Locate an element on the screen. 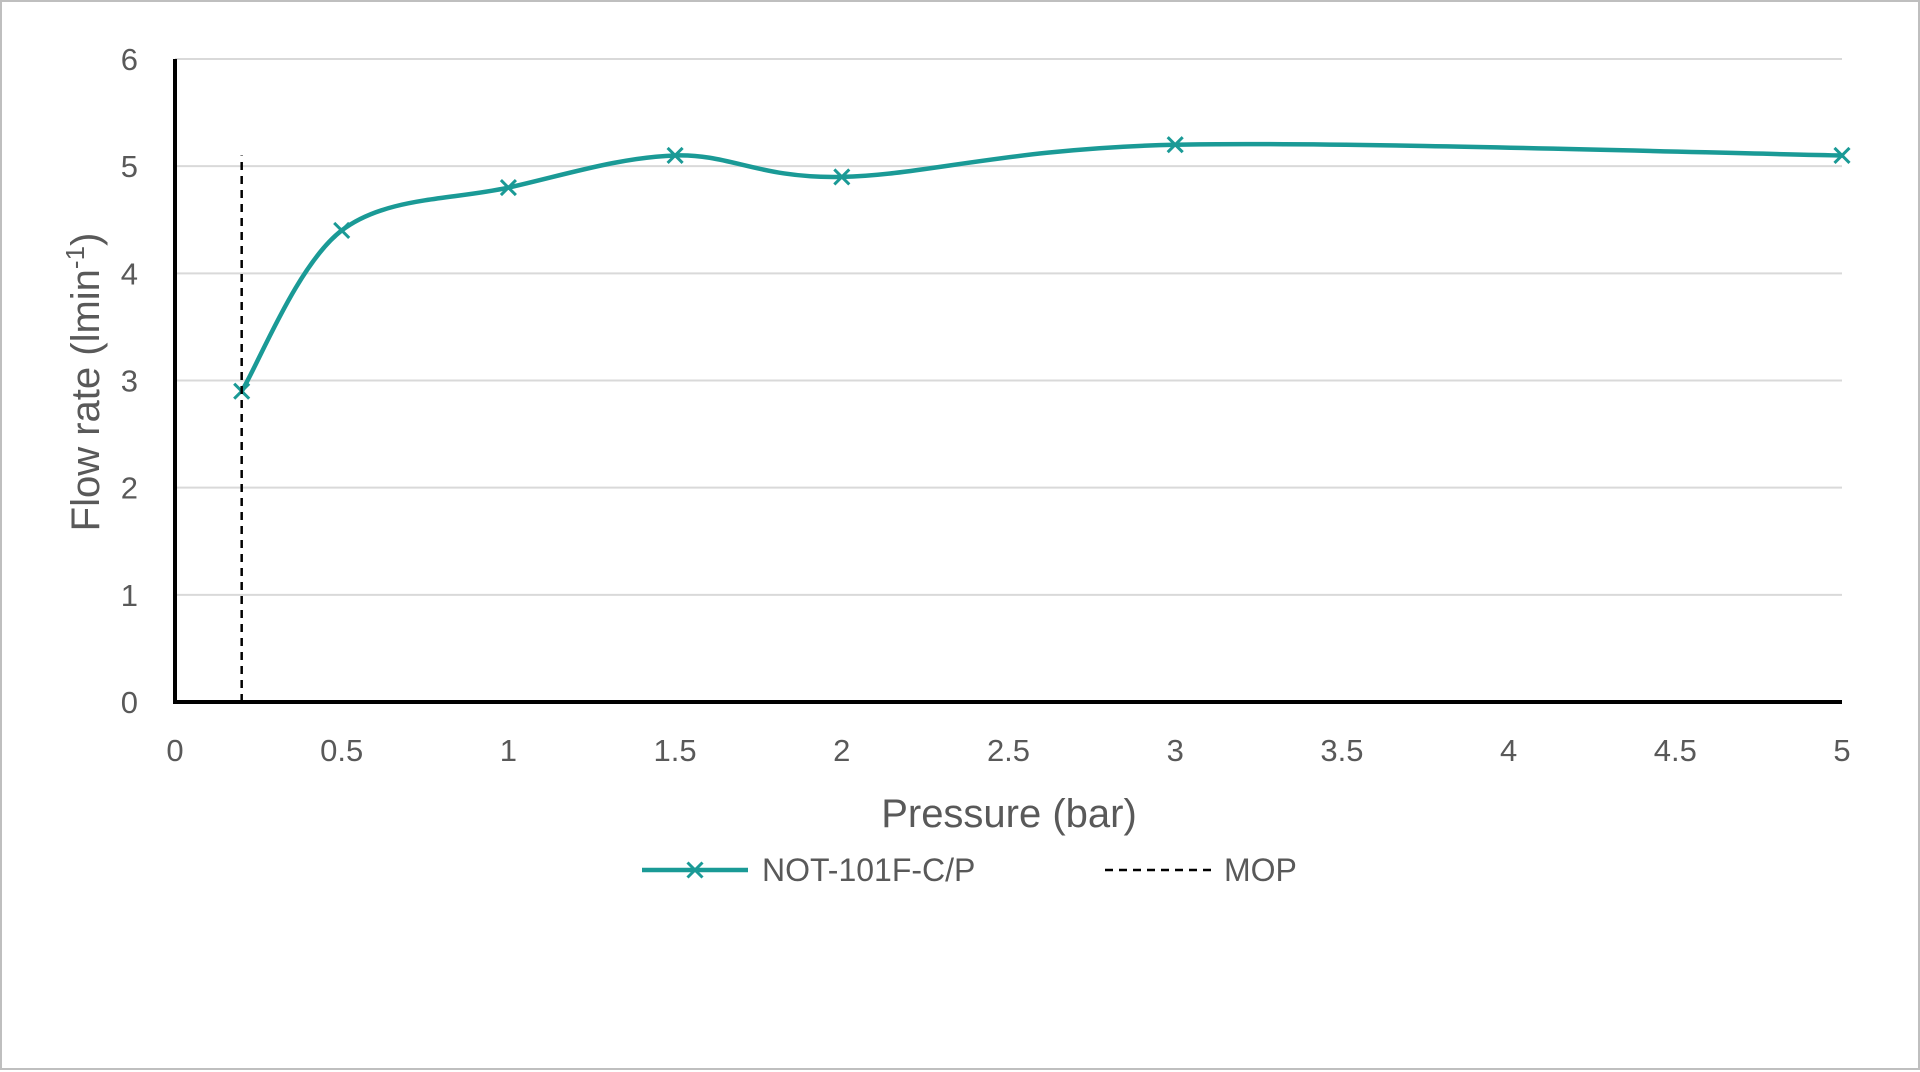 This screenshot has width=1920, height=1072. x-tick-label: 5 is located at coordinates (1841, 750).